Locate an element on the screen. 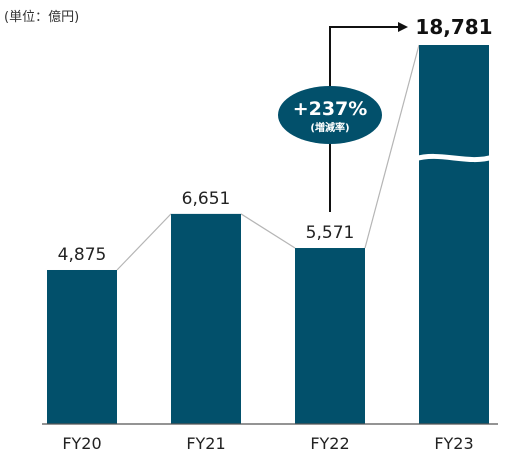  growth-arrow is located at coordinates (364, 119).